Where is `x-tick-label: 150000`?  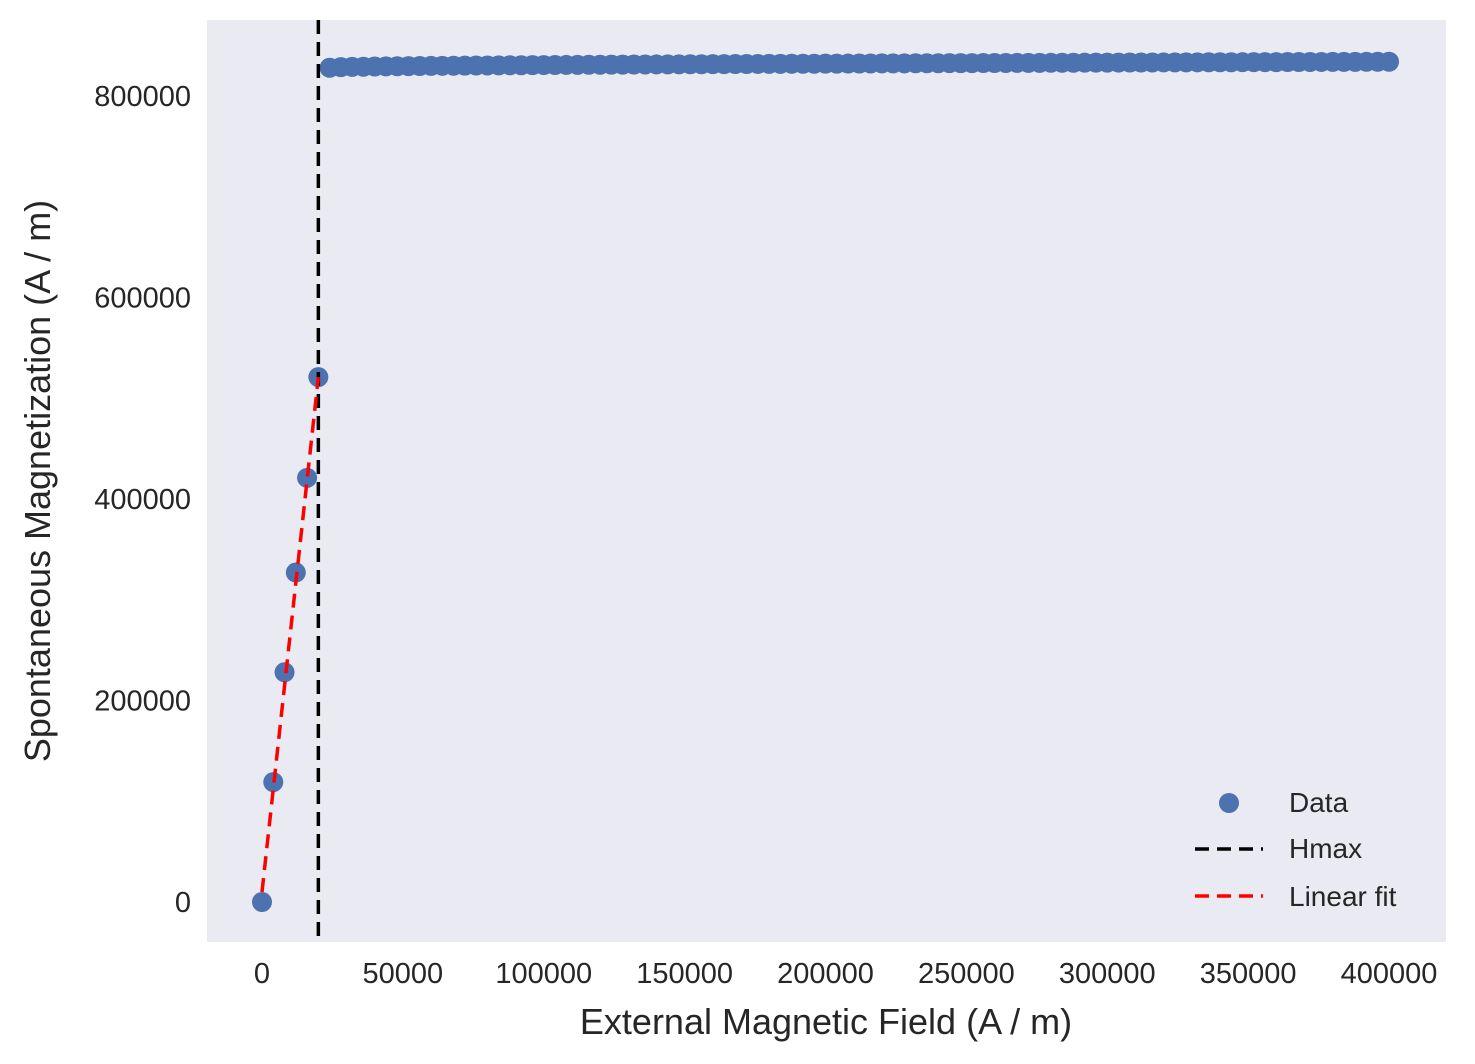
x-tick-label: 150000 is located at coordinates (684, 974).